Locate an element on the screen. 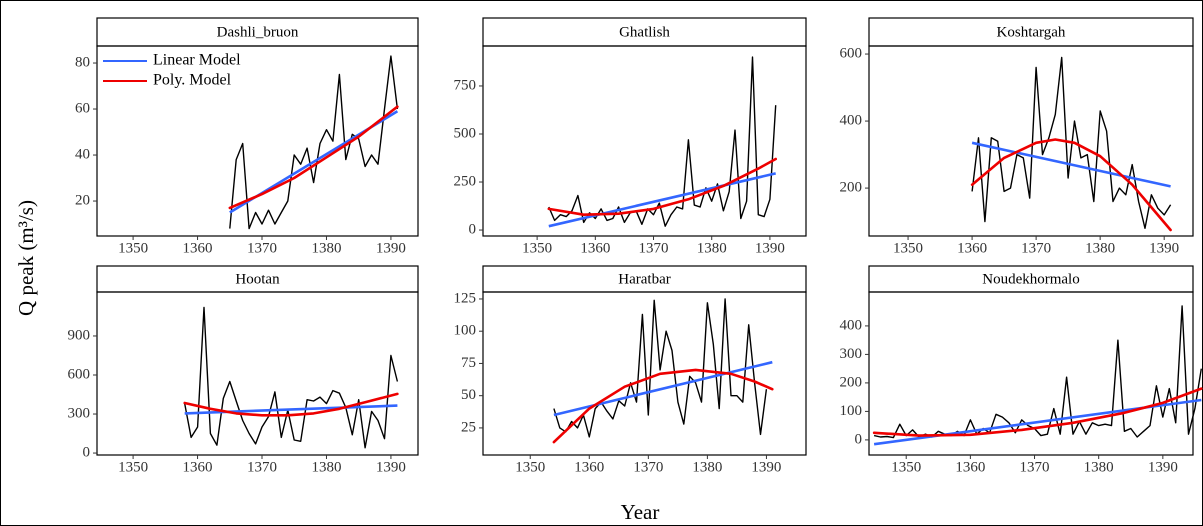 Image resolution: width=1203 pixels, height=526 pixels. y-tick-label: 900 is located at coordinates (79, 335).